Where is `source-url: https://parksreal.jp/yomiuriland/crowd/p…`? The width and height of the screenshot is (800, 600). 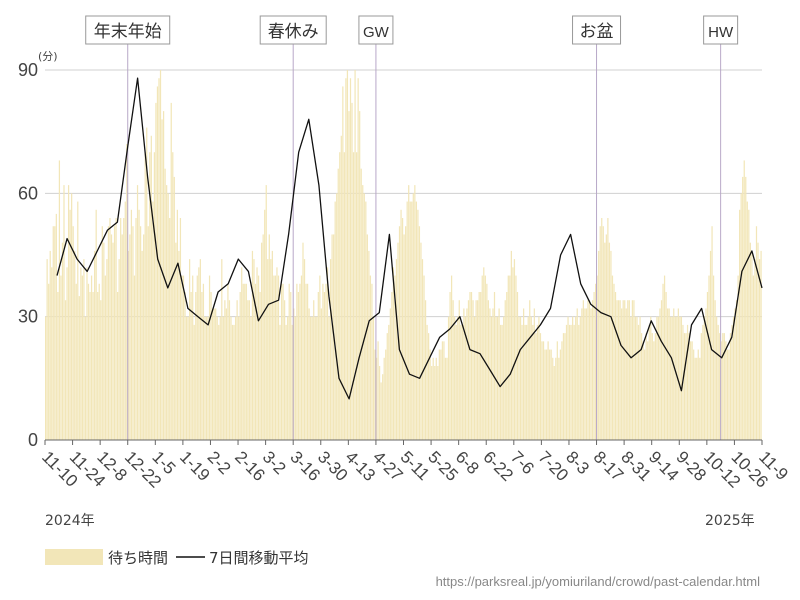
source-url: https://parksreal.jp/yomiuriland/crowd/p… is located at coordinates (598, 581).